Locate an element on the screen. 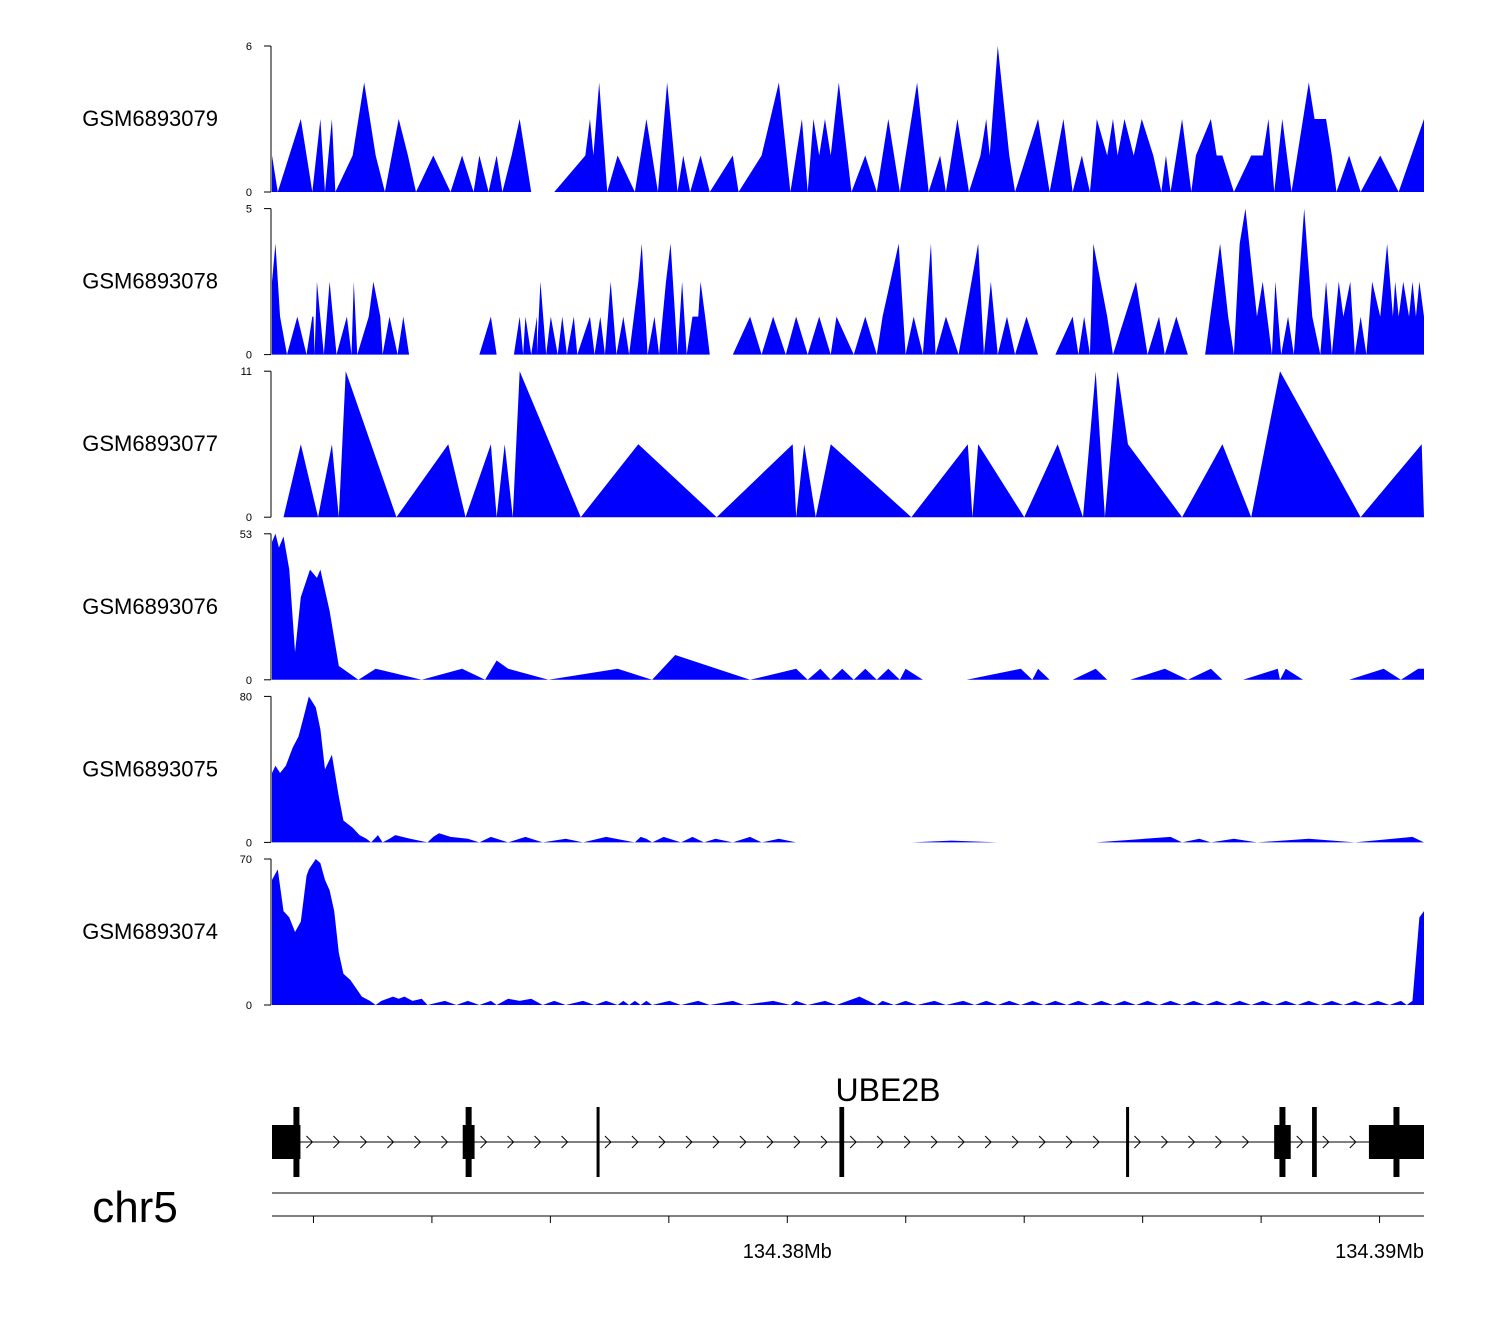 Image resolution: width=1500 pixels, height=1320 pixels. y-max-label: 6 is located at coordinates (249, 47).